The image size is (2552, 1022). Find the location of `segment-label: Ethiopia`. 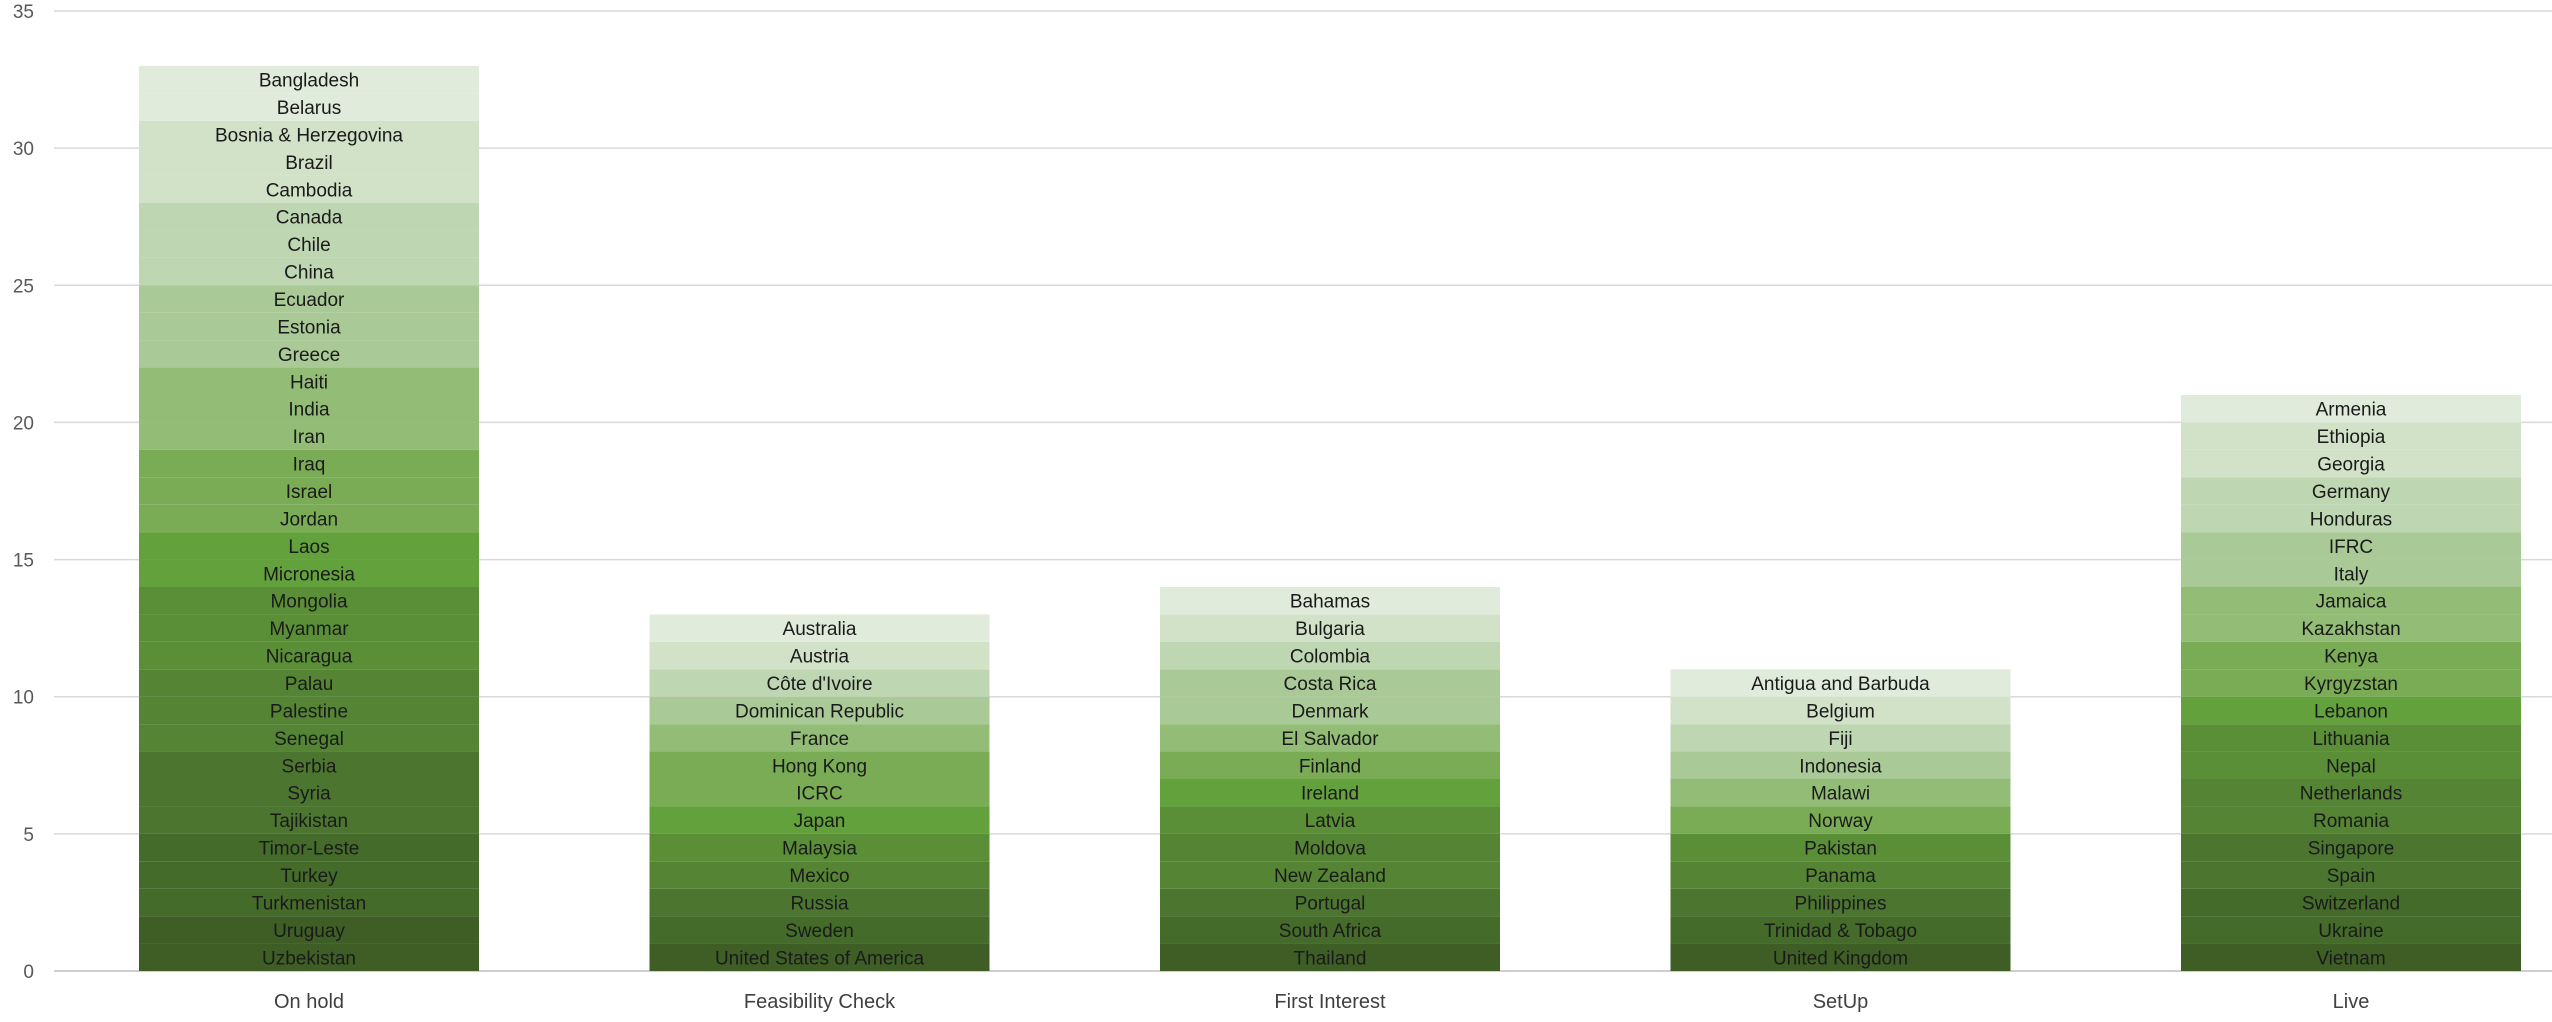

segment-label: Ethiopia is located at coordinates (2351, 437).